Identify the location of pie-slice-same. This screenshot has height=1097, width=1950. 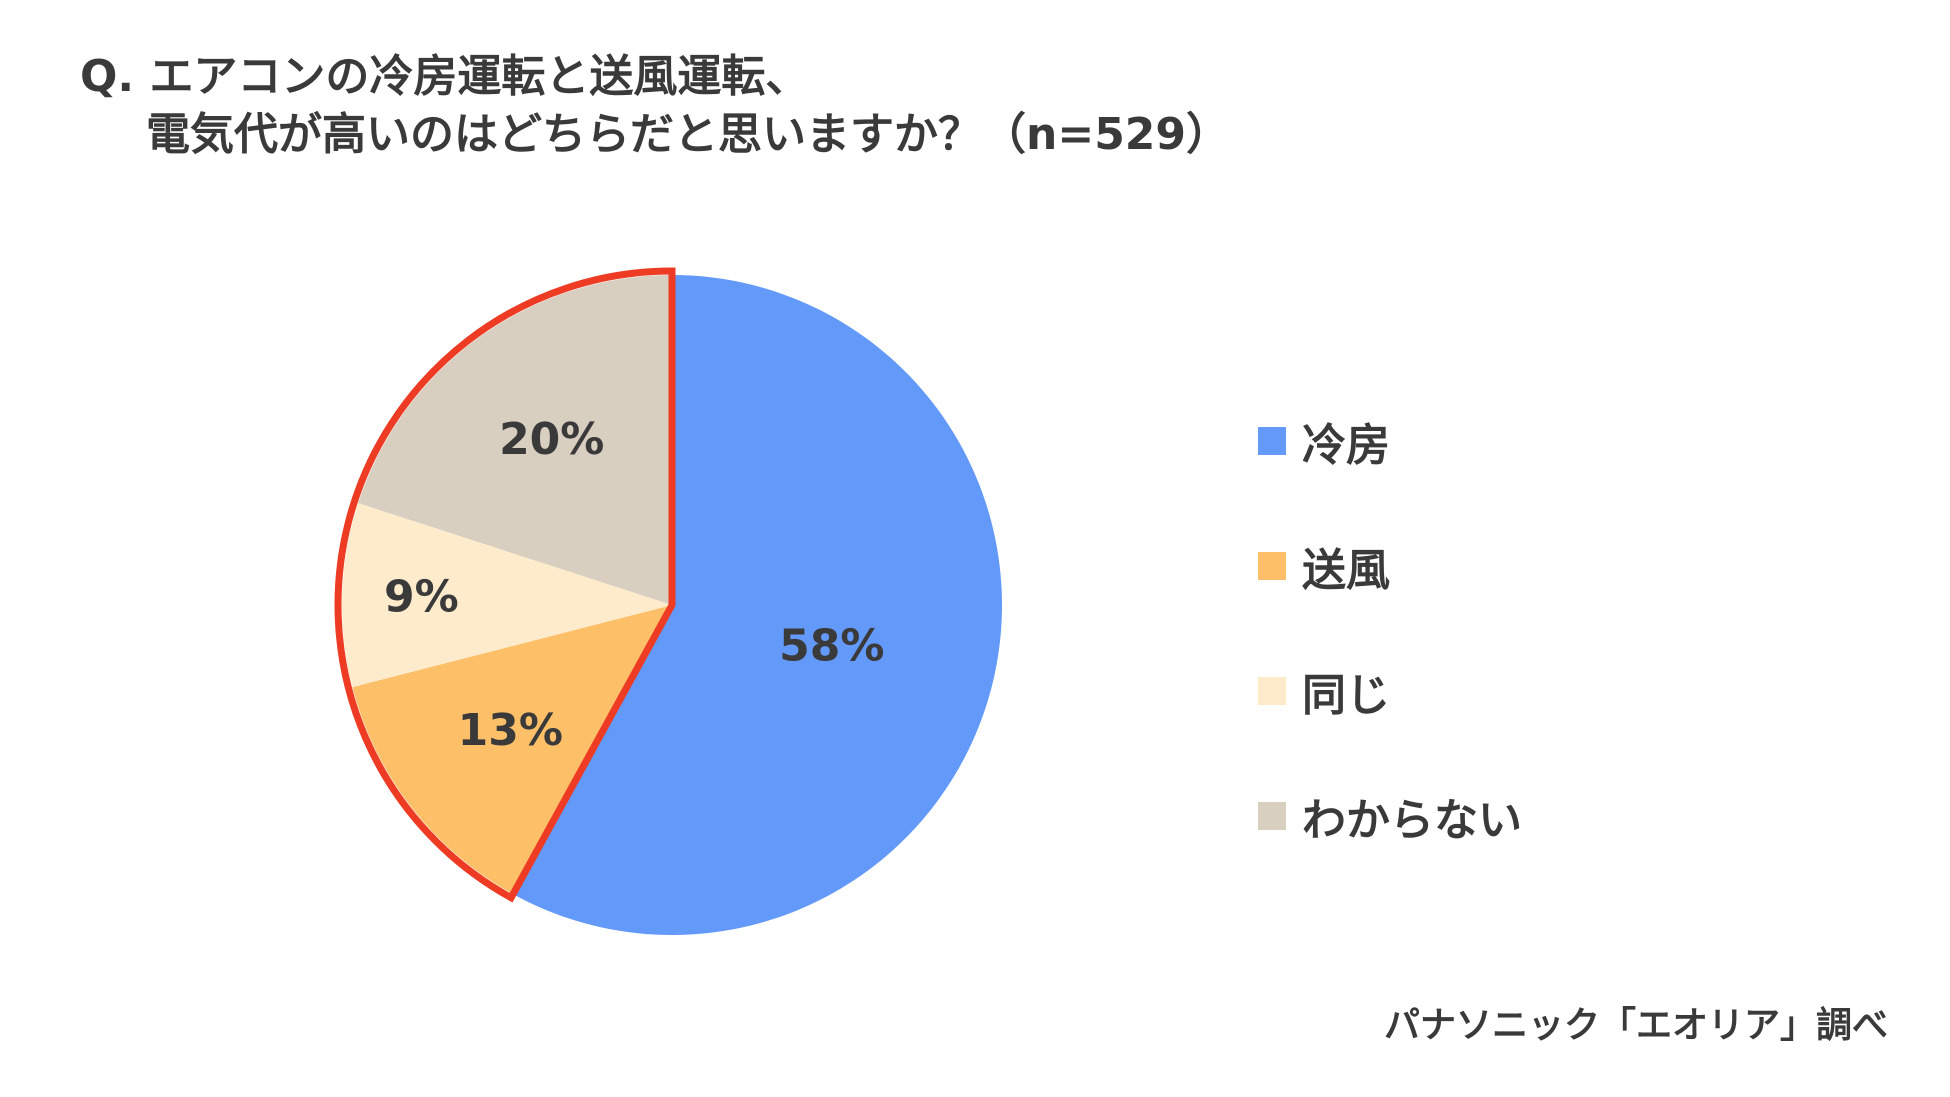
(507, 595).